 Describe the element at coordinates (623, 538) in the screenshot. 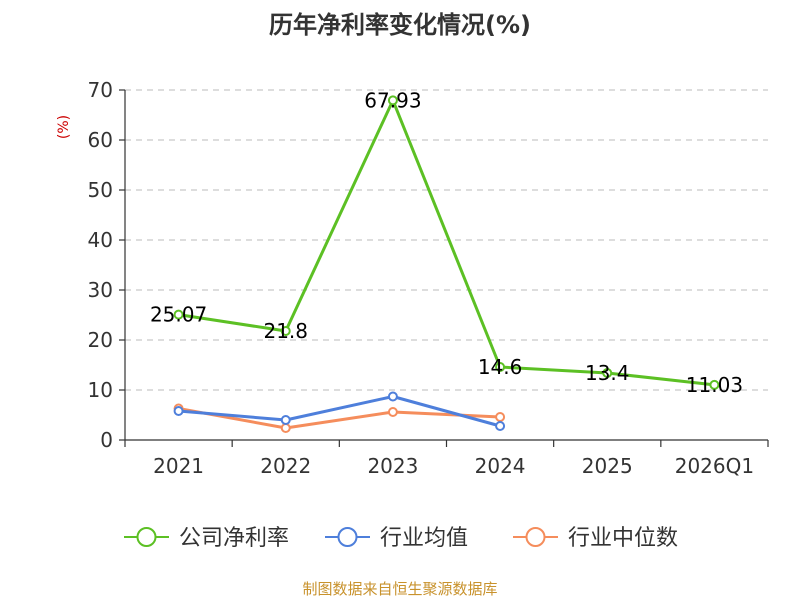

I see `legend-label: 行业中位数` at that location.